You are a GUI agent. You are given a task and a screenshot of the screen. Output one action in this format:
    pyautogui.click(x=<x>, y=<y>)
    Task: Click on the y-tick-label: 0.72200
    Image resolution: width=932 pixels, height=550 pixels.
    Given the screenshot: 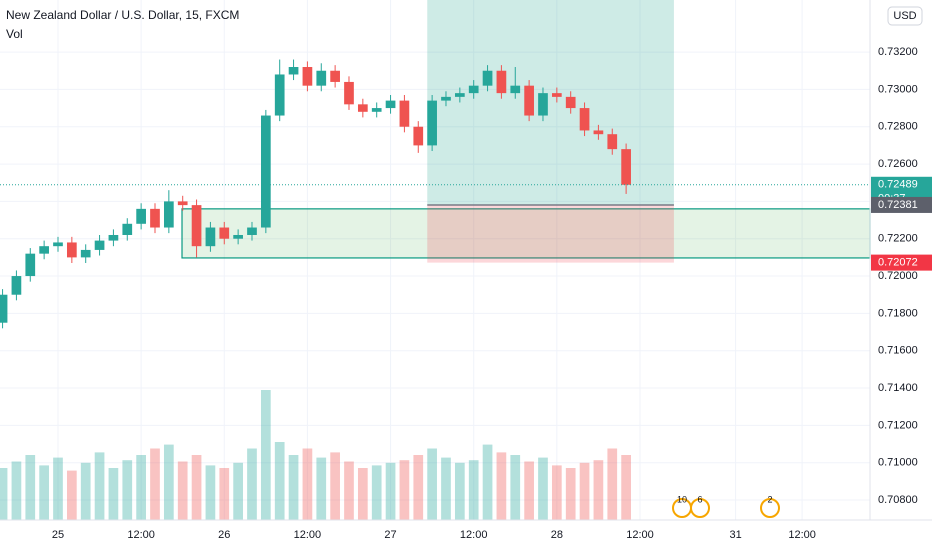 What is the action you would take?
    pyautogui.click(x=898, y=239)
    